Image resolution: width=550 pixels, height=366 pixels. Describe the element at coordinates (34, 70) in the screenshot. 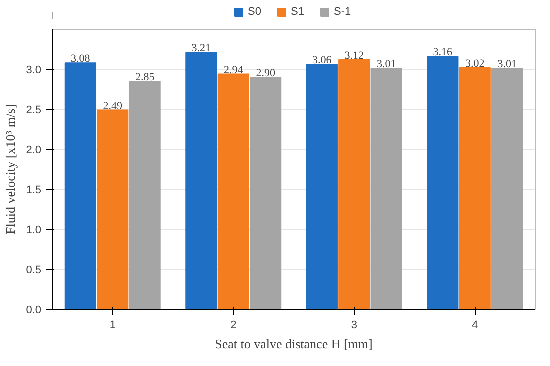

I see `y-tick-label: 3.0` at that location.